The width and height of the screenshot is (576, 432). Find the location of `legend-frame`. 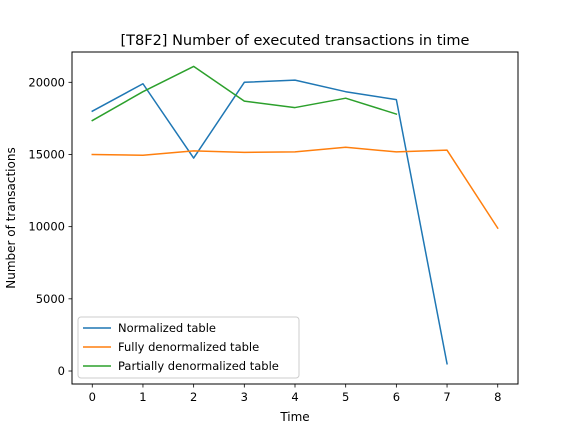

legend-frame is located at coordinates (188, 347).